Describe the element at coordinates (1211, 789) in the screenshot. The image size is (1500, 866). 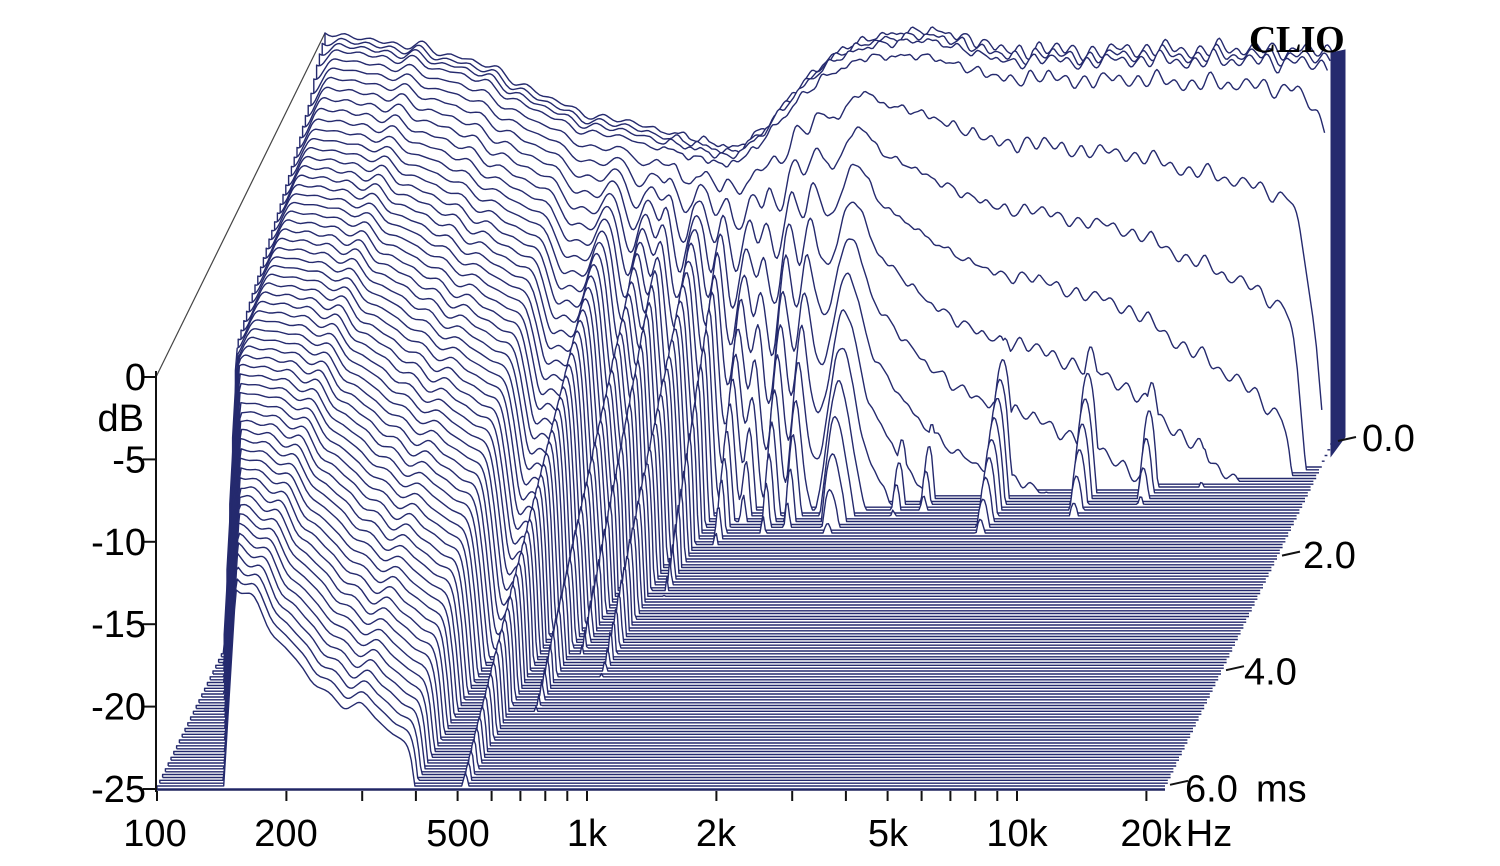
I see `svg-text: 6.0` at that location.